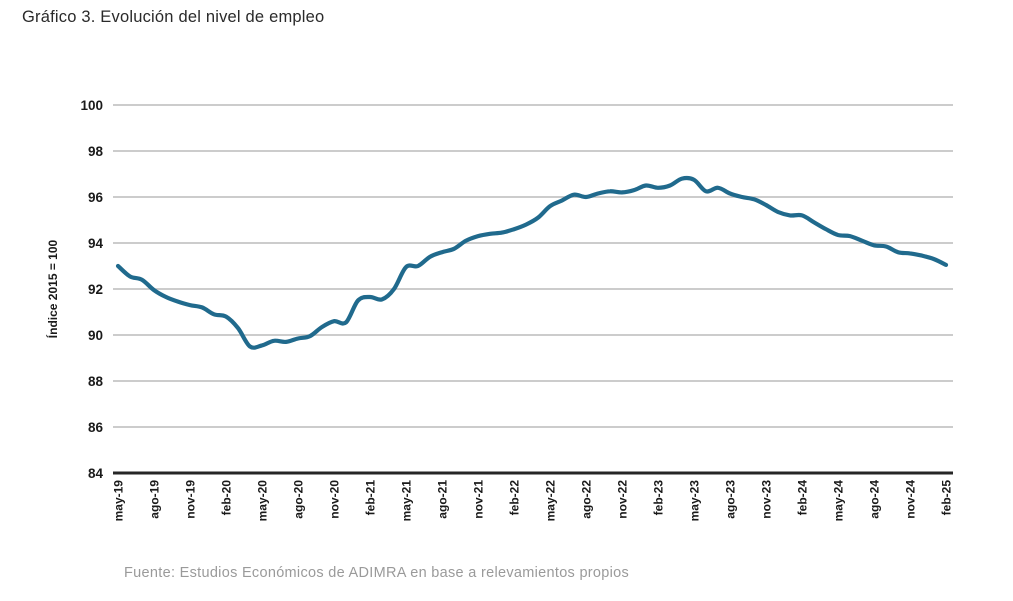 The height and width of the screenshot is (601, 1013). What do you see at coordinates (263, 501) in the screenshot?
I see `x-tick-label: may-20` at bounding box center [263, 501].